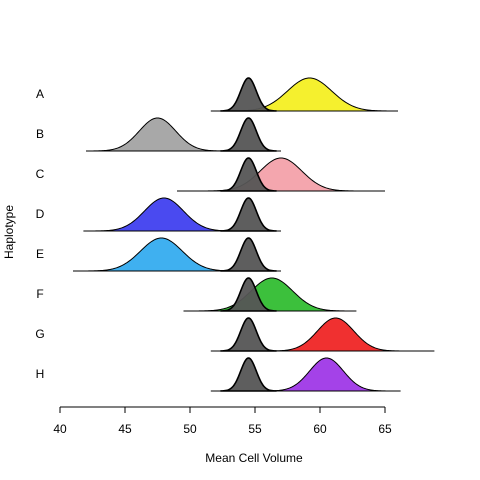  What do you see at coordinates (40, 214) in the screenshot?
I see `row-label-D: D` at bounding box center [40, 214].